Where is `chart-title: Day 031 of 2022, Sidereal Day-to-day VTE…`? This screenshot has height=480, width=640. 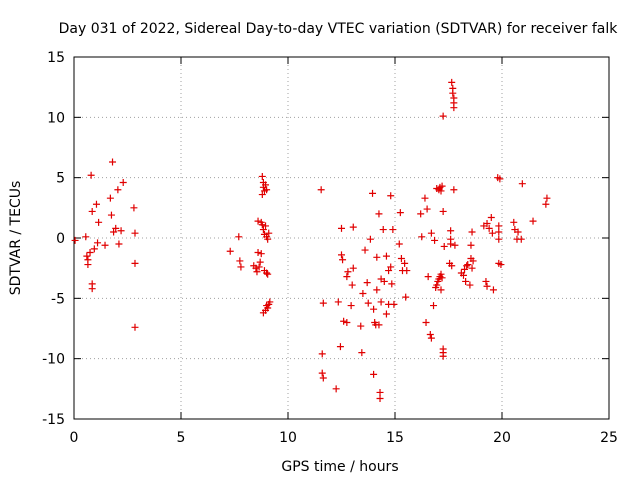 chart-title: Day 031 of 2022, Sidereal Day-to-day VTE… is located at coordinates (339, 29).